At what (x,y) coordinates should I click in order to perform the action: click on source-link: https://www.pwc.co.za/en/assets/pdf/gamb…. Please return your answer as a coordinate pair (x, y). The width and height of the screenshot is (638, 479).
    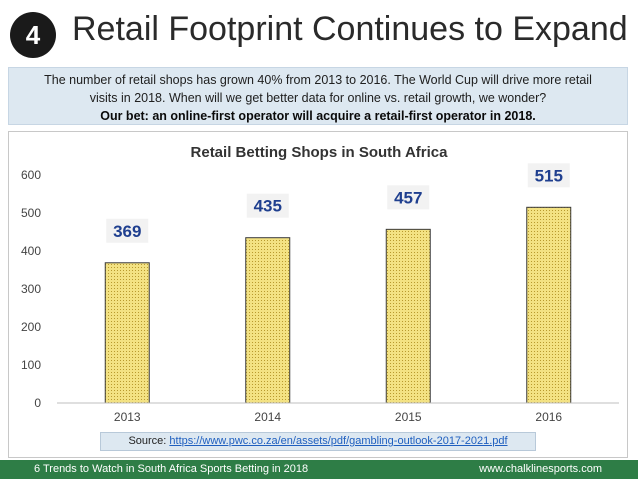
    Looking at the image, I should click on (338, 441).